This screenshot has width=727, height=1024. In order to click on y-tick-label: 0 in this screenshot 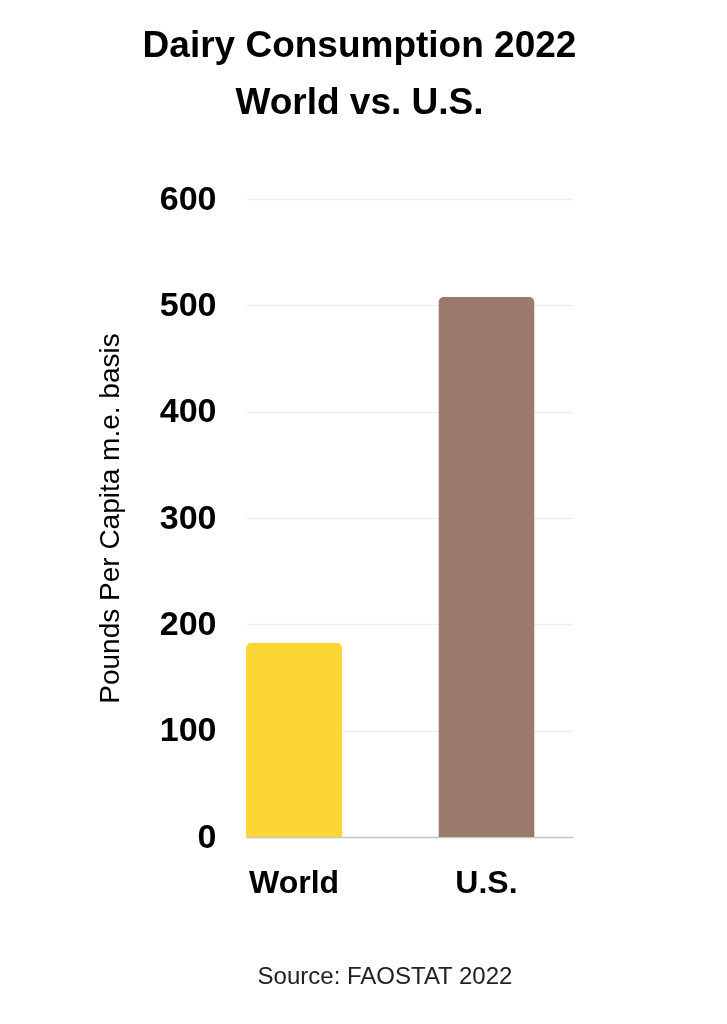, I will do `click(207, 835)`.